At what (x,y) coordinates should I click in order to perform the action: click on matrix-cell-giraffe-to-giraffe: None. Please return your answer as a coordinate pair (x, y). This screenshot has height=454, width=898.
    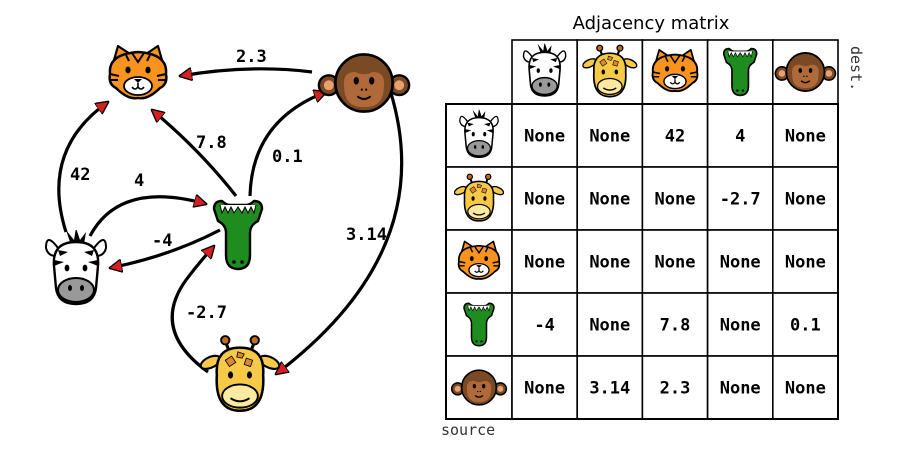
    Looking at the image, I should click on (609, 200).